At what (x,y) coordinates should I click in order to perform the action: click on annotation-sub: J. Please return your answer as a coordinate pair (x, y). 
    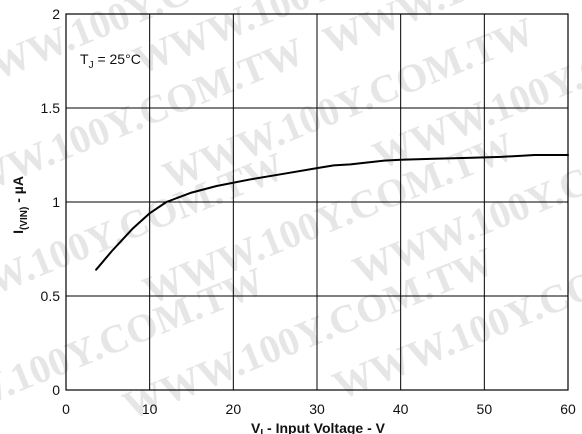
    Looking at the image, I should click on (91, 65).